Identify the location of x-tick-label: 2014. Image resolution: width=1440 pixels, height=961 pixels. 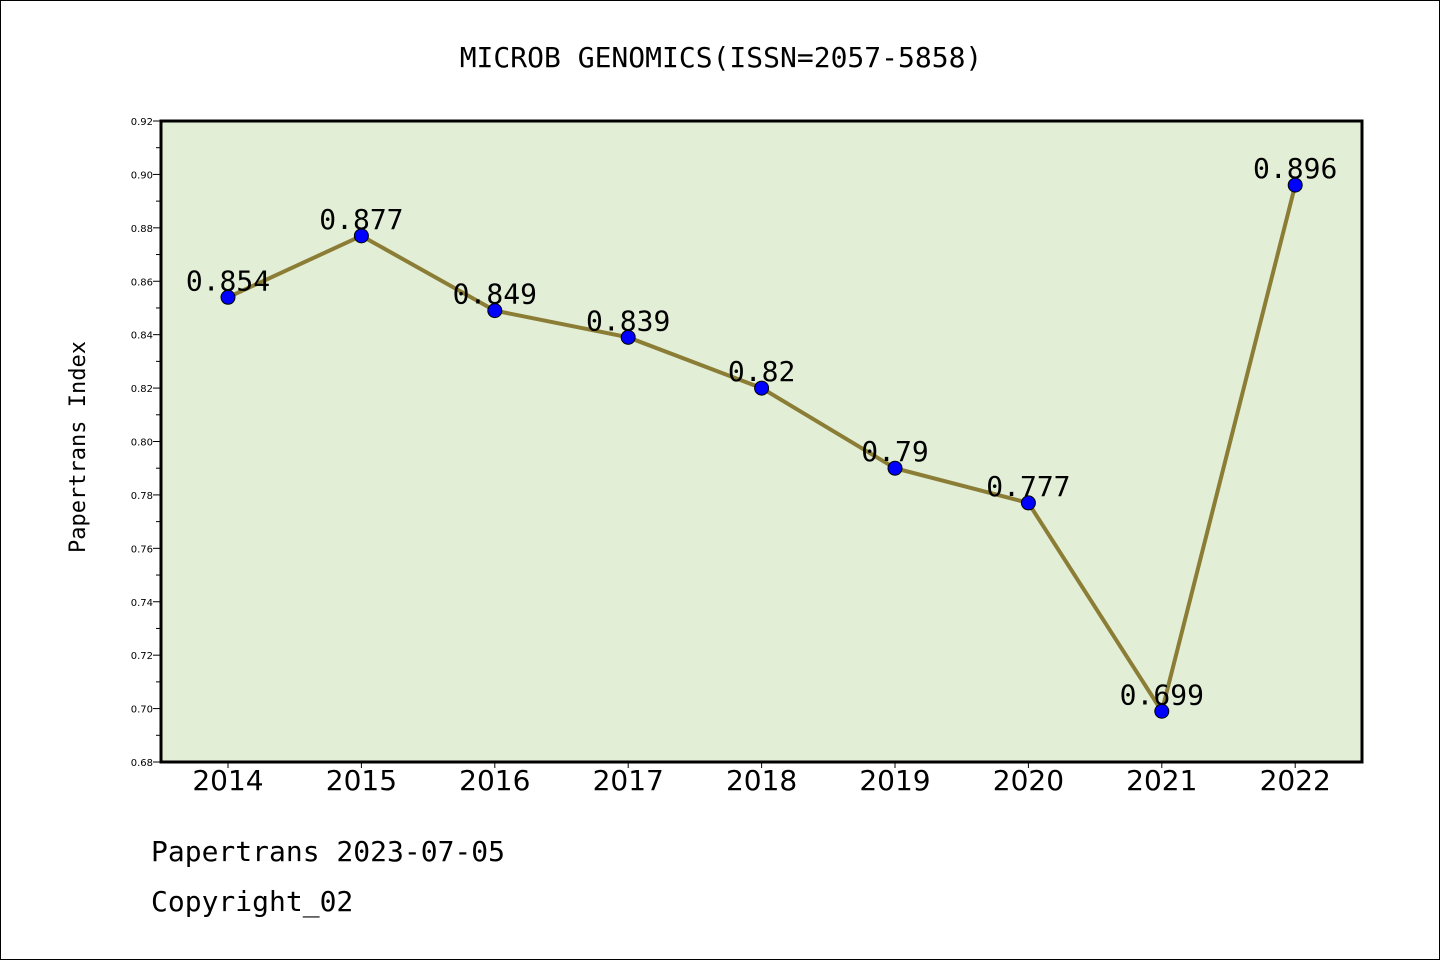
(227, 780).